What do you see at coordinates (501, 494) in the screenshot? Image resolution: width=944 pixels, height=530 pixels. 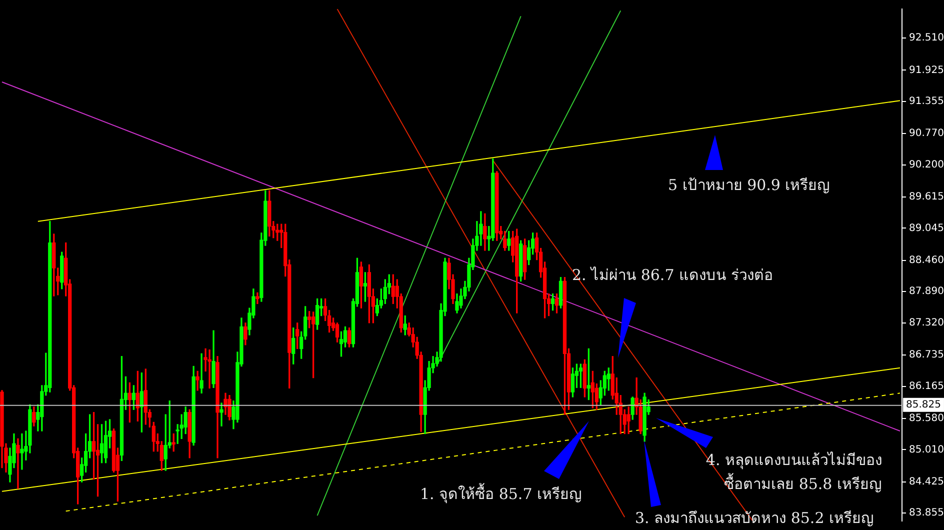 I see `annotation: 1. จุดให้ซื้อ 85.7 เหรียญ` at bounding box center [501, 494].